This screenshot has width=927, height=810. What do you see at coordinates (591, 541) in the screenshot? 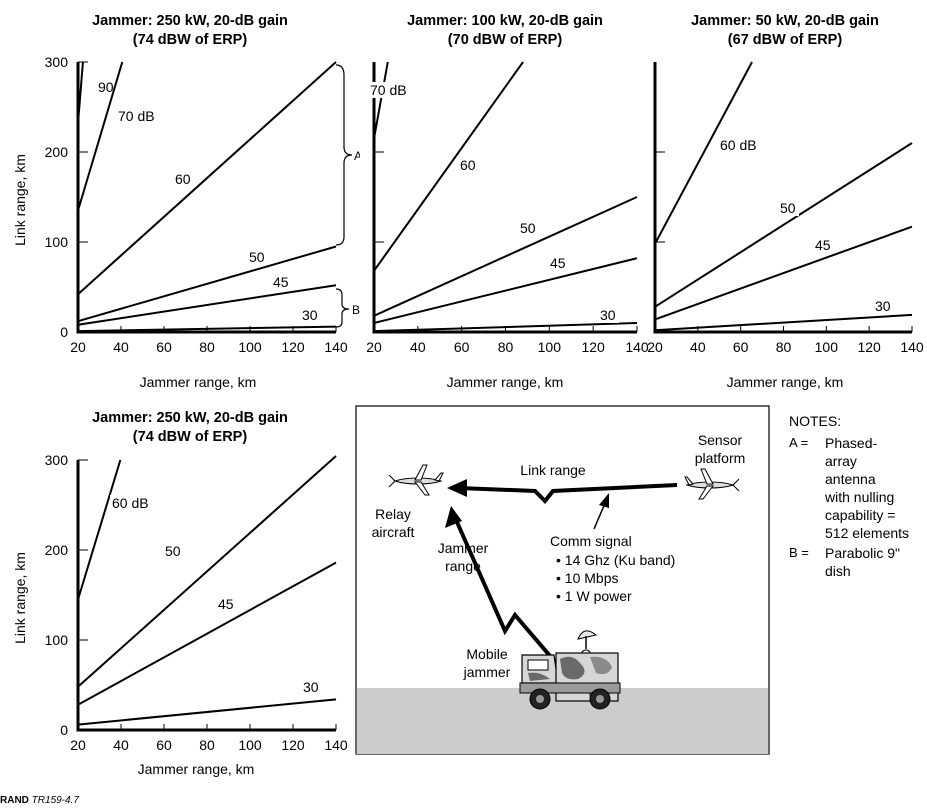
I see `comm-signal-title: Comm signal` at bounding box center [591, 541].